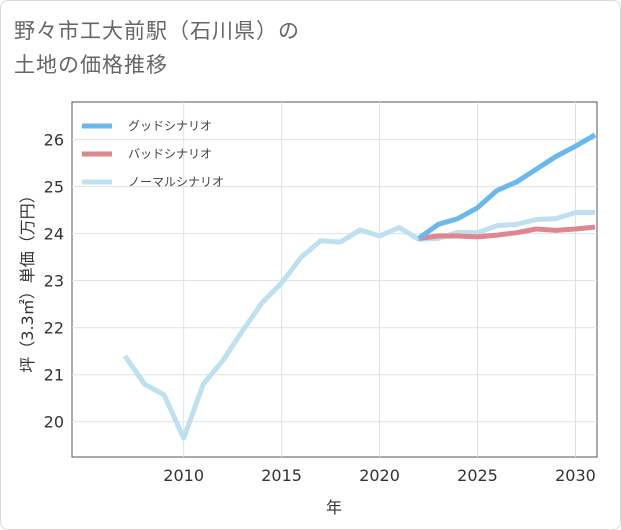 The width and height of the screenshot is (621, 530). What do you see at coordinates (157, 48) in the screenshot?
I see `chart-title: 野々市工大前駅（石川県）の 土地の価格推移` at bounding box center [157, 48].